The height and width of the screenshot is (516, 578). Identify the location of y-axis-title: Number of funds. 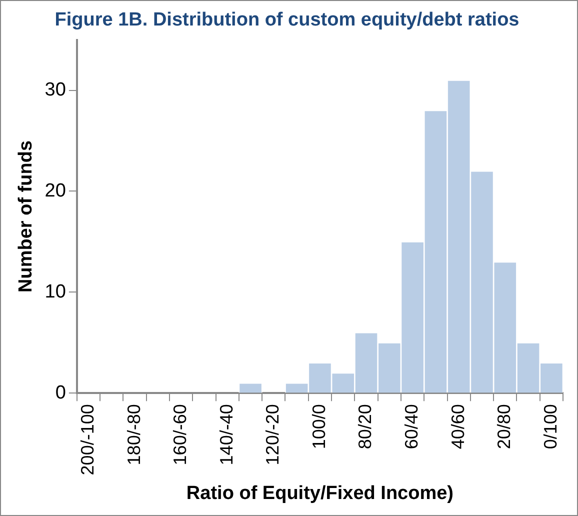
(26, 216).